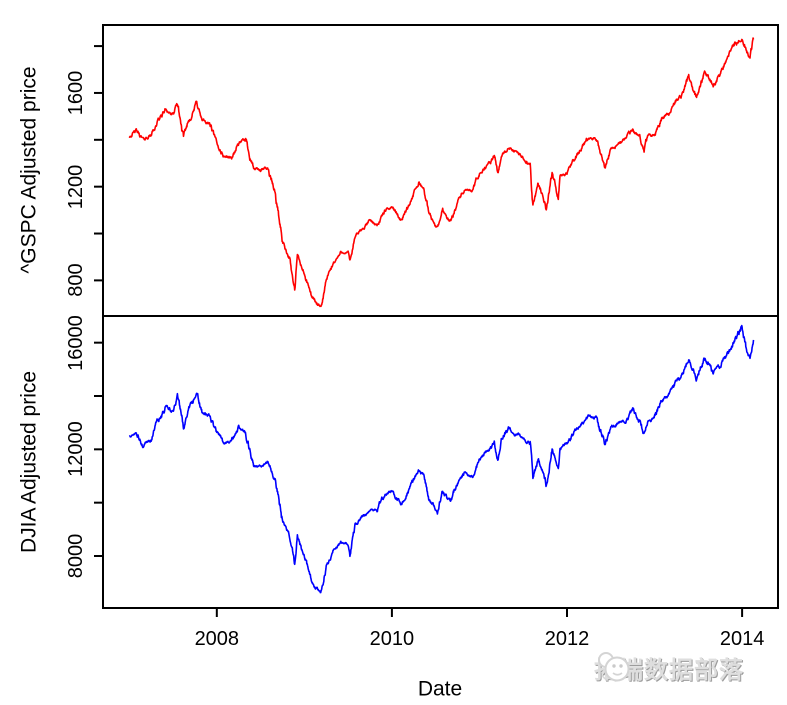  What do you see at coordinates (742, 639) in the screenshot?
I see `x-tick-label: 2014` at bounding box center [742, 639].